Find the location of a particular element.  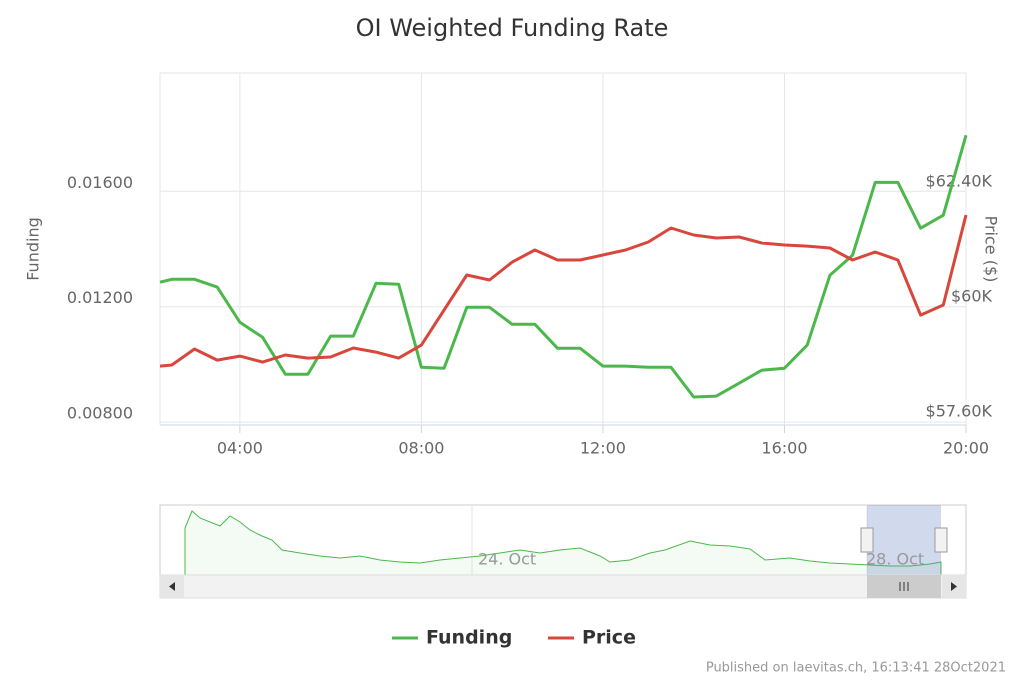

y2-axis-title: Price ($) is located at coordinates (991, 249).